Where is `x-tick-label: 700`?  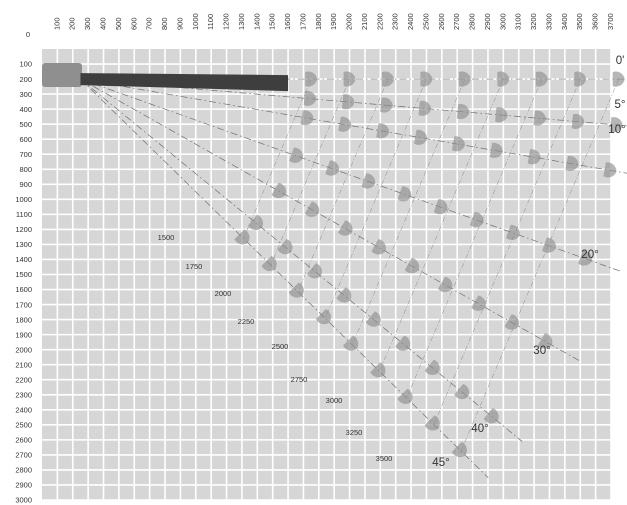
x-tick-label: 700 is located at coordinates (149, 23).